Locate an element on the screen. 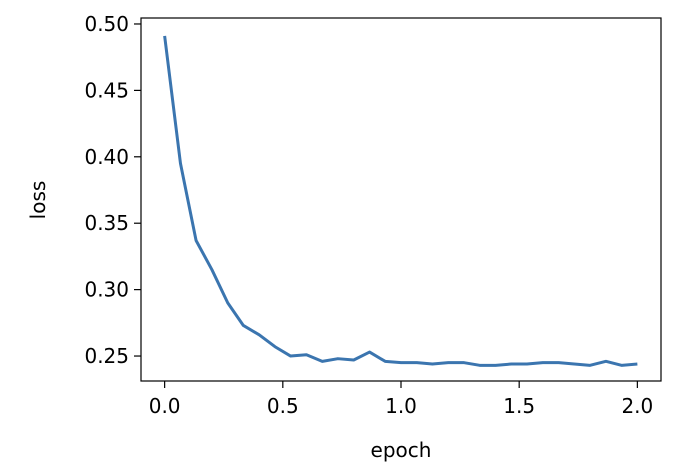 This screenshot has height=474, width=674. y-tick-label: 0.35 is located at coordinates (106, 223).